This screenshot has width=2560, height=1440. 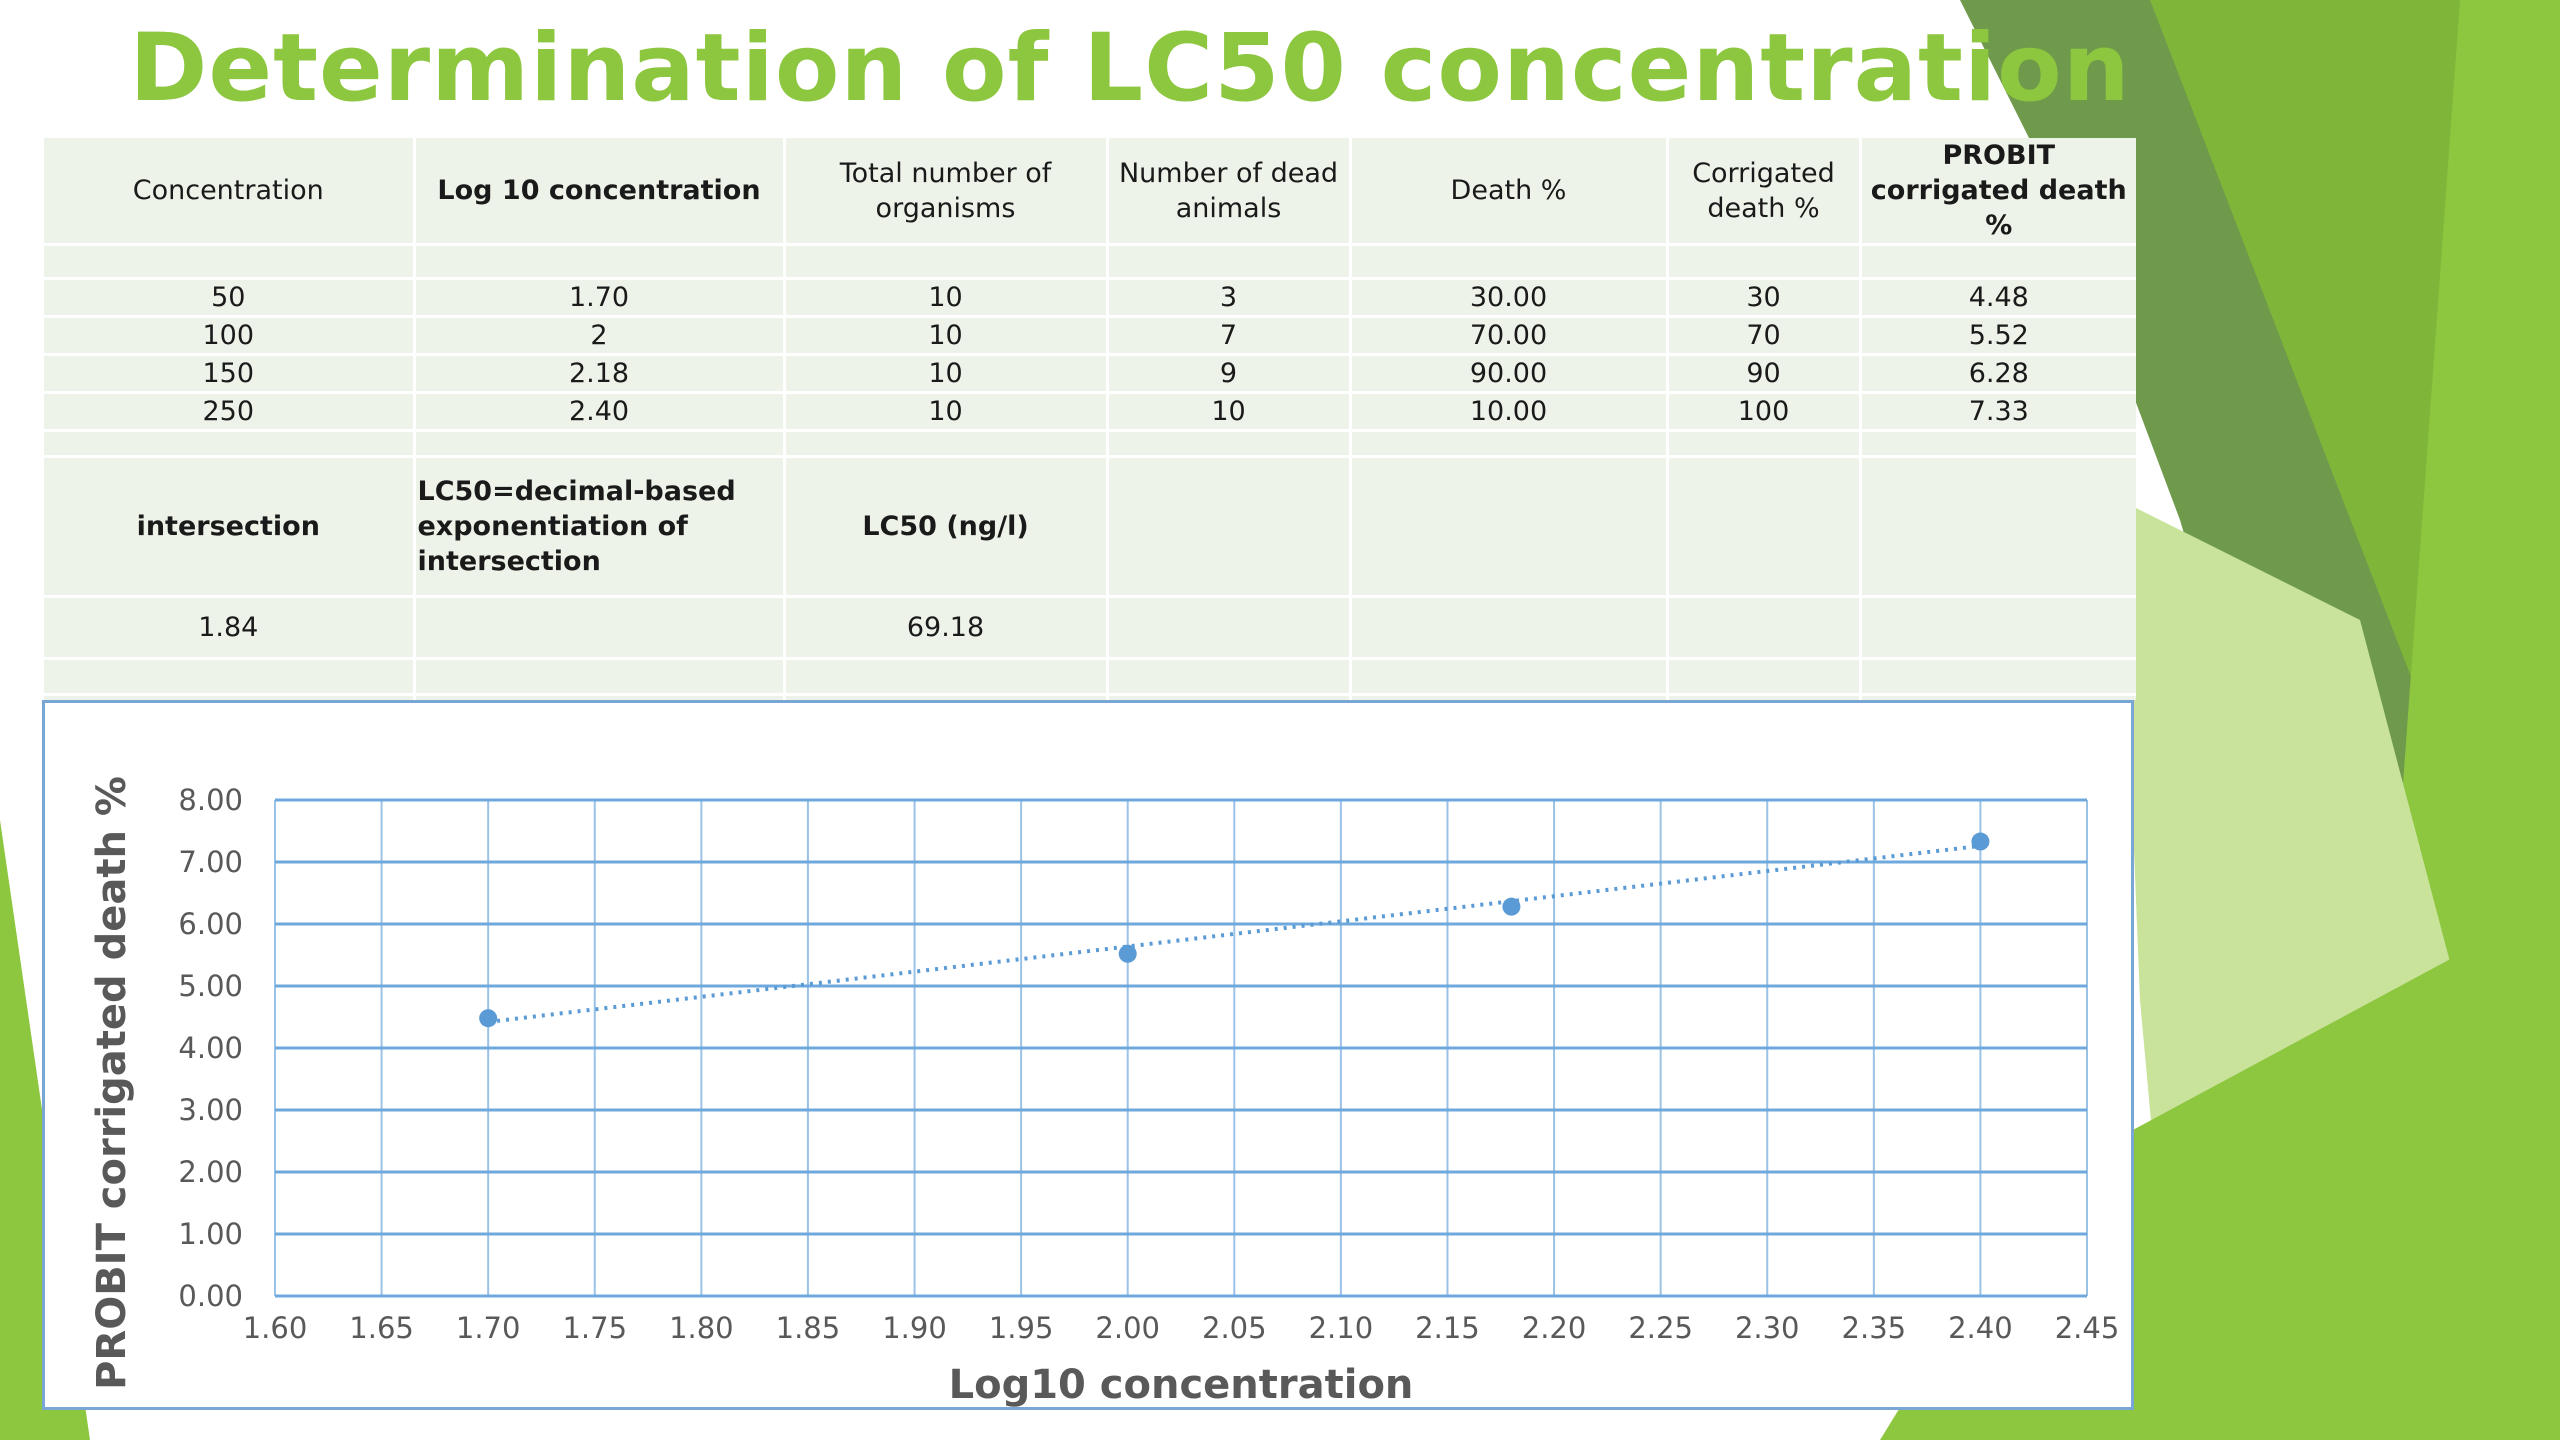 What do you see at coordinates (2087, 1328) in the screenshot?
I see `x-tick-label: 2.45` at bounding box center [2087, 1328].